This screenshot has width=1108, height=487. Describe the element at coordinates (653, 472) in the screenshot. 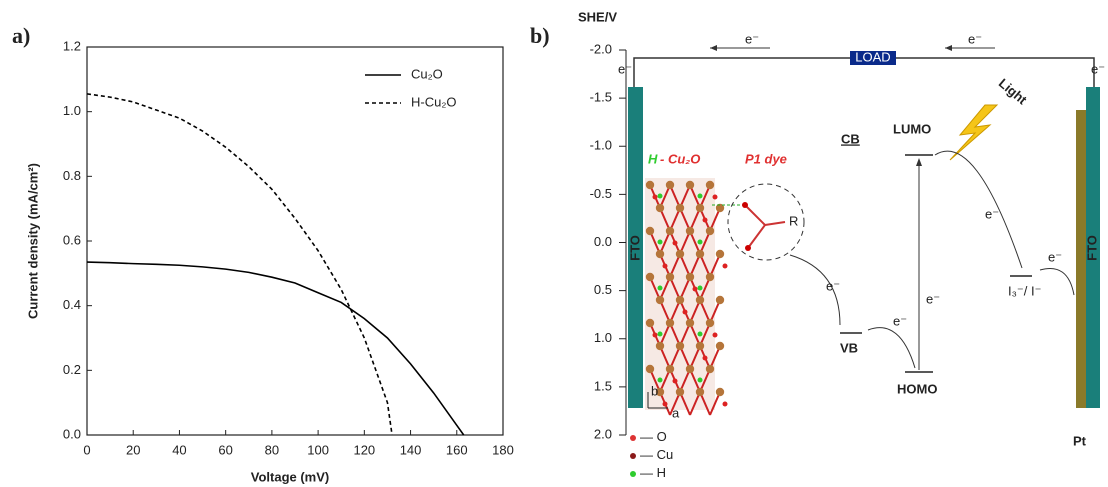

I see `atom-legend: — H` at that location.